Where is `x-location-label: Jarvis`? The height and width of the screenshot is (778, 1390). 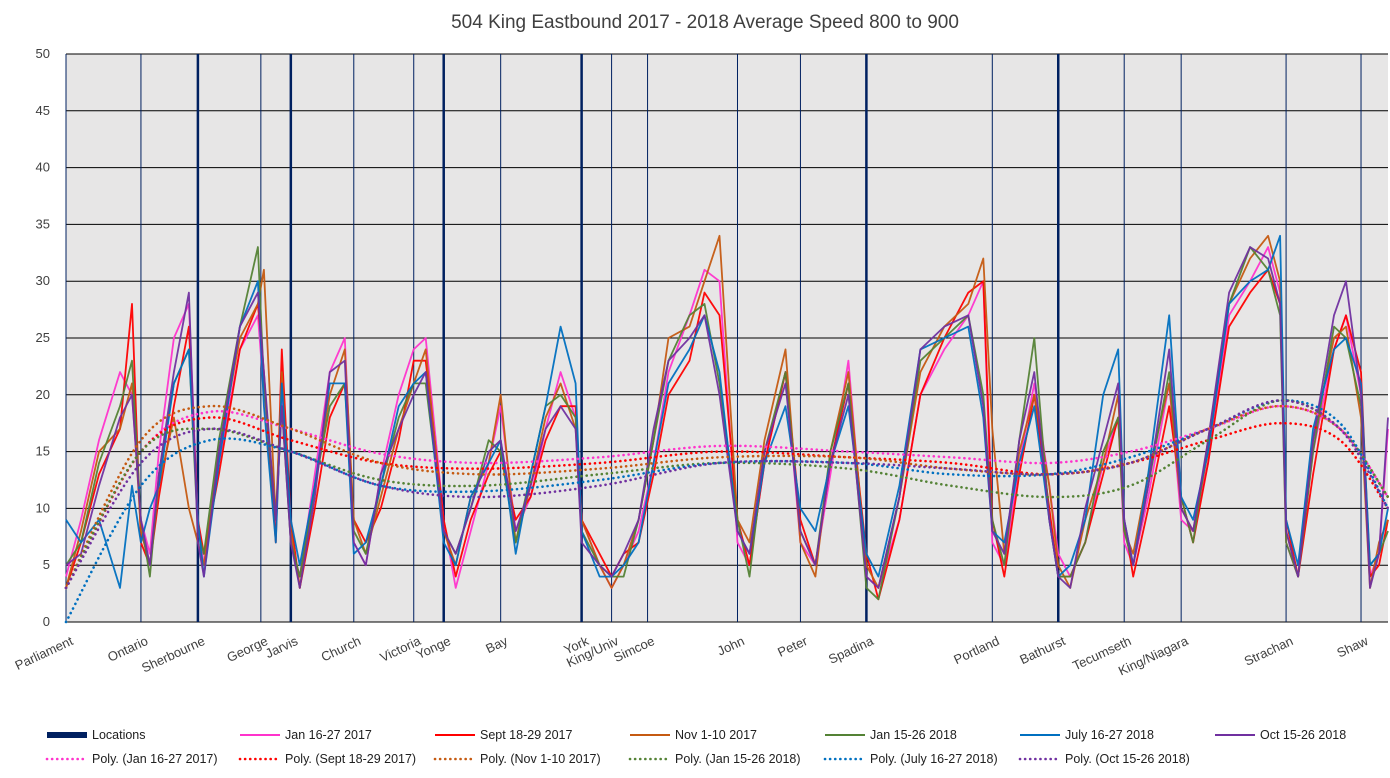 x-location-label: Jarvis is located at coordinates (282, 647).